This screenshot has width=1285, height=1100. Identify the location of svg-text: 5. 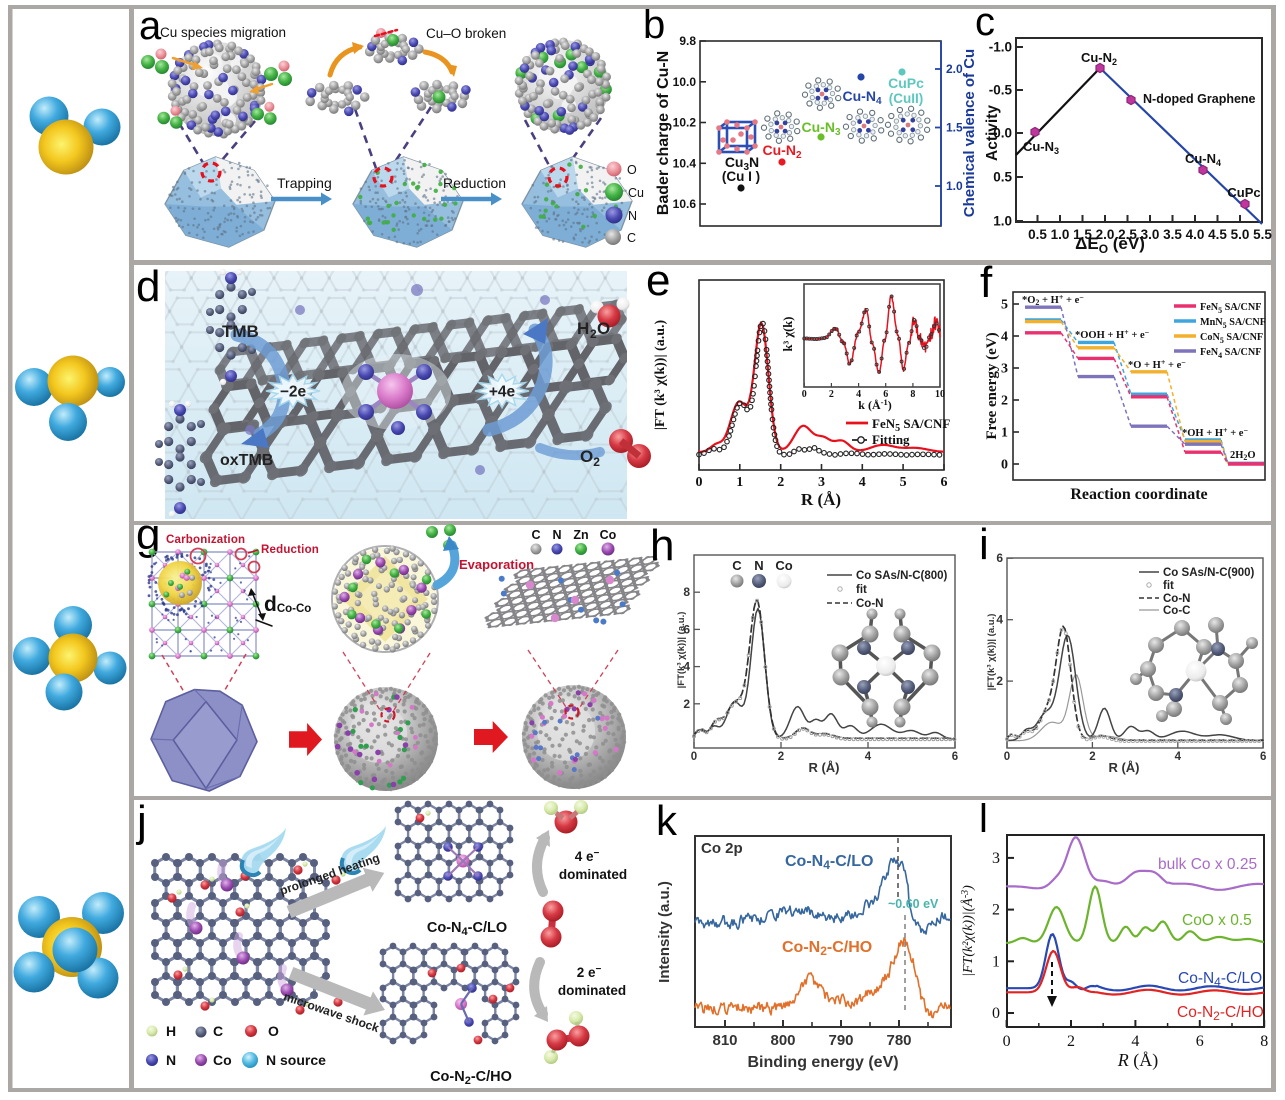
(903, 482).